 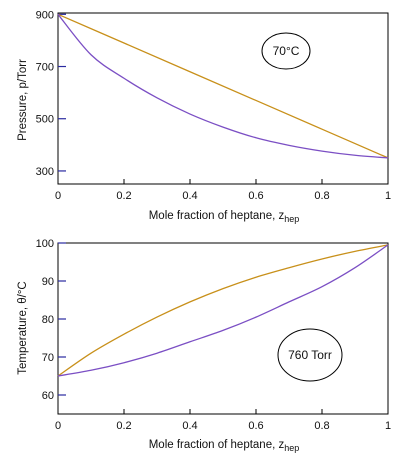 I want to click on y-tick-label: 80, so click(x=48, y=320).